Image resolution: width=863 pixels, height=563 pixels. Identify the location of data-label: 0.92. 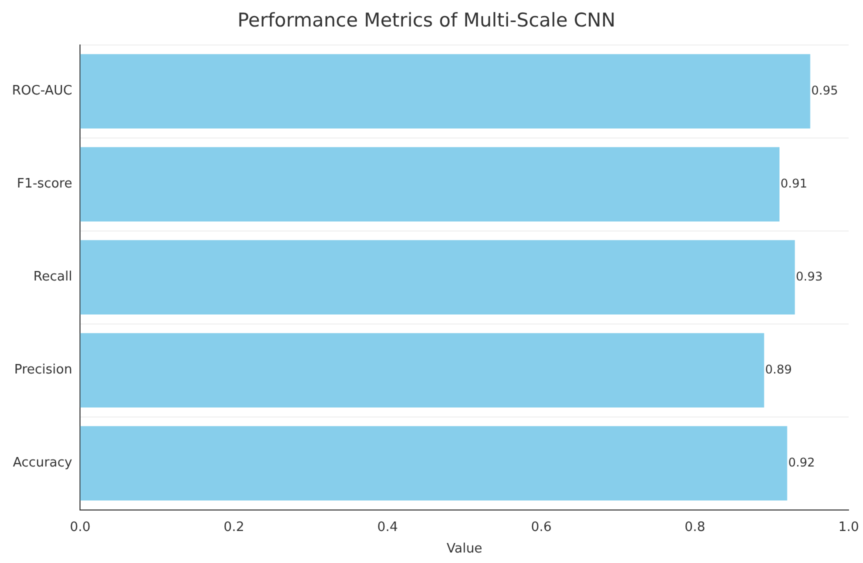
(801, 462).